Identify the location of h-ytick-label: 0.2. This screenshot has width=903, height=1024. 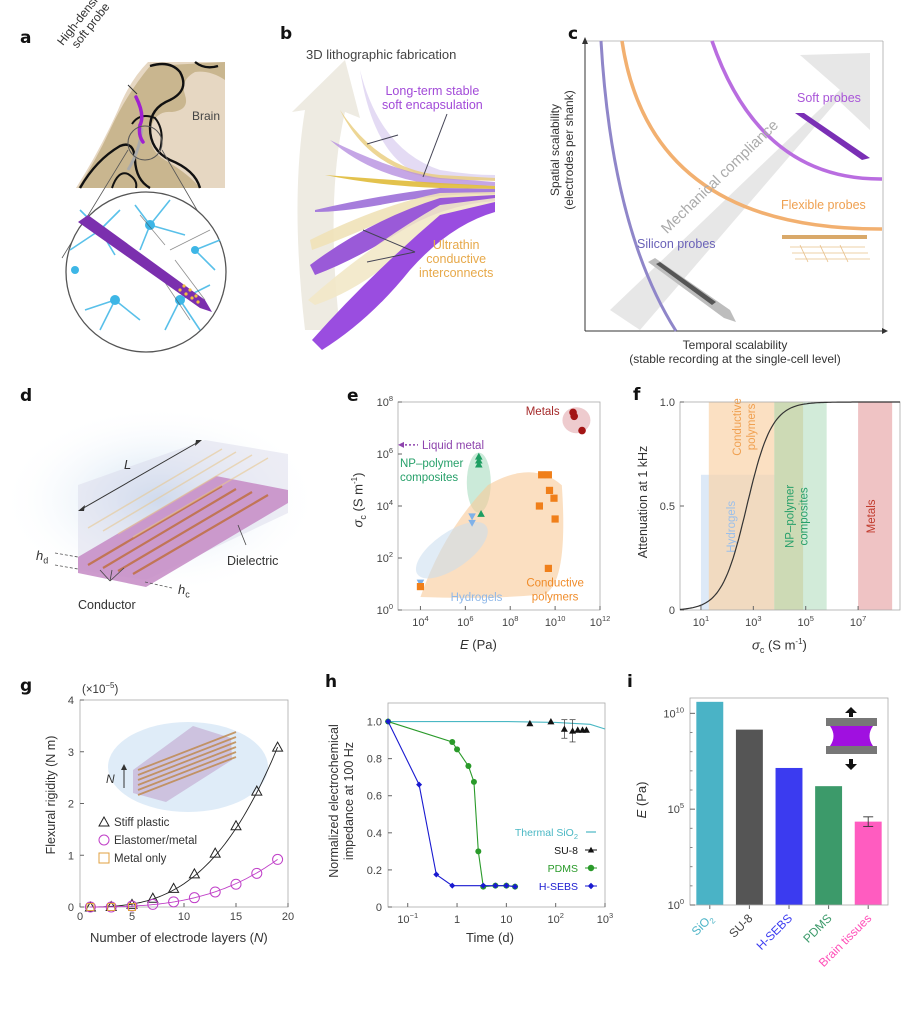
(374, 871).